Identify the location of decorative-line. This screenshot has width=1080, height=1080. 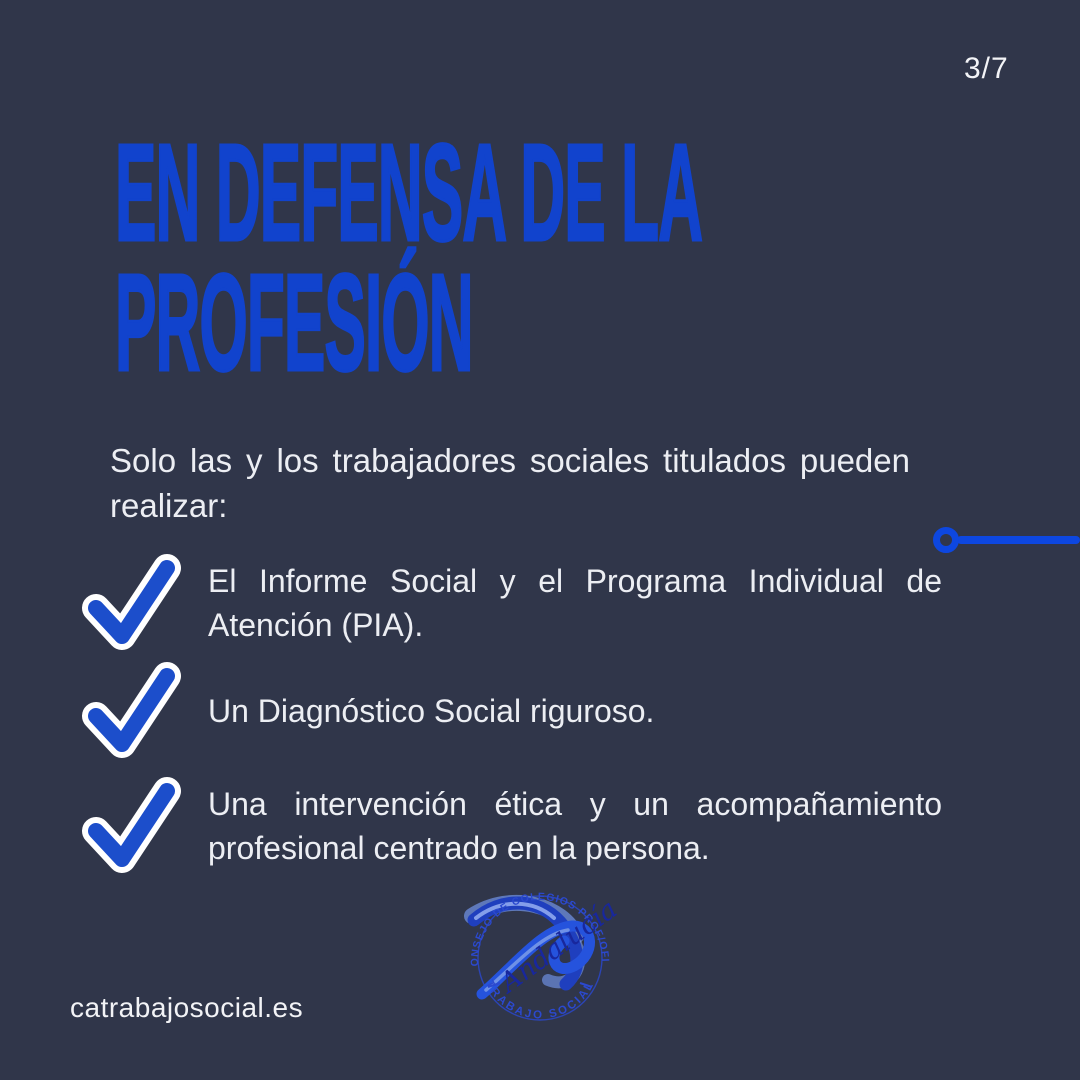
(1018, 540).